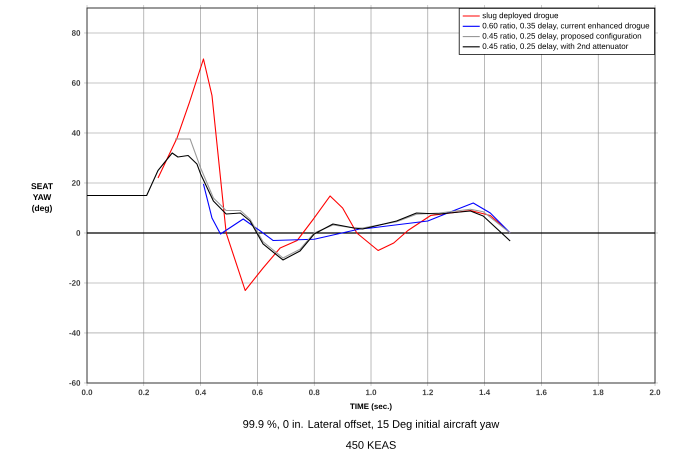 This screenshot has width=673, height=460. I want to click on y-axis-title: SEAT YAW (deg), so click(42, 198).